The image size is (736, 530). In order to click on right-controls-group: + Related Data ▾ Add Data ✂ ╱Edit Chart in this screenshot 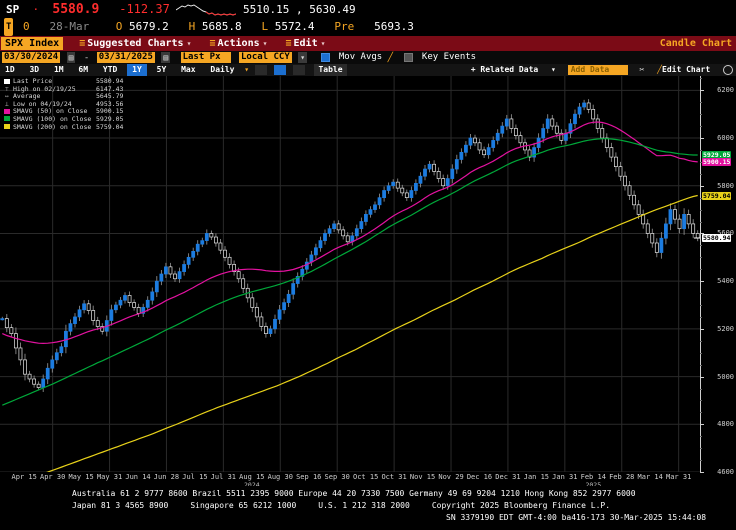, I will do `click(600, 70)`.